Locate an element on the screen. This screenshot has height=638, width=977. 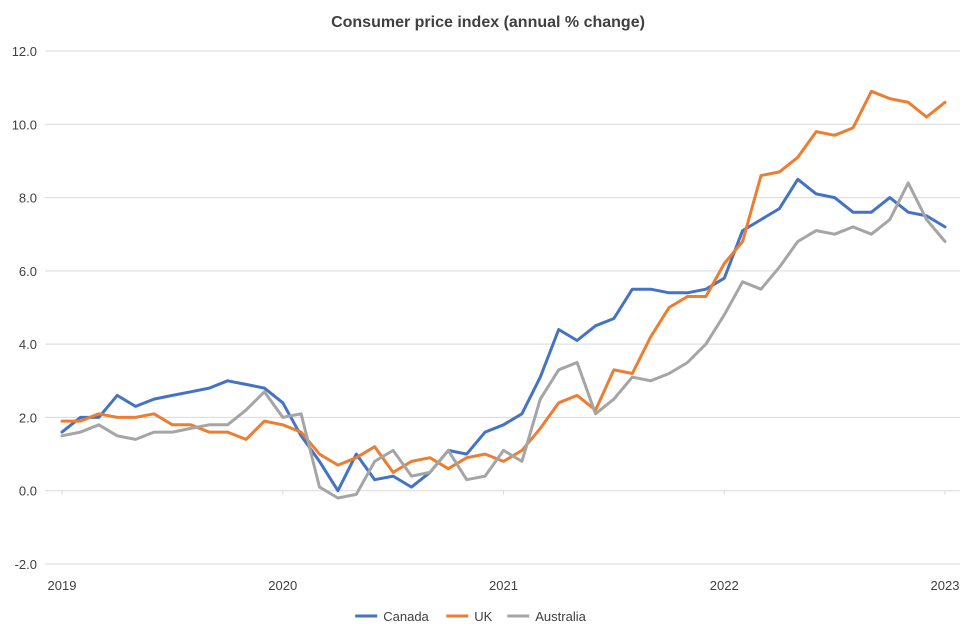
legend-item-canada: Canada is located at coordinates (392, 616).